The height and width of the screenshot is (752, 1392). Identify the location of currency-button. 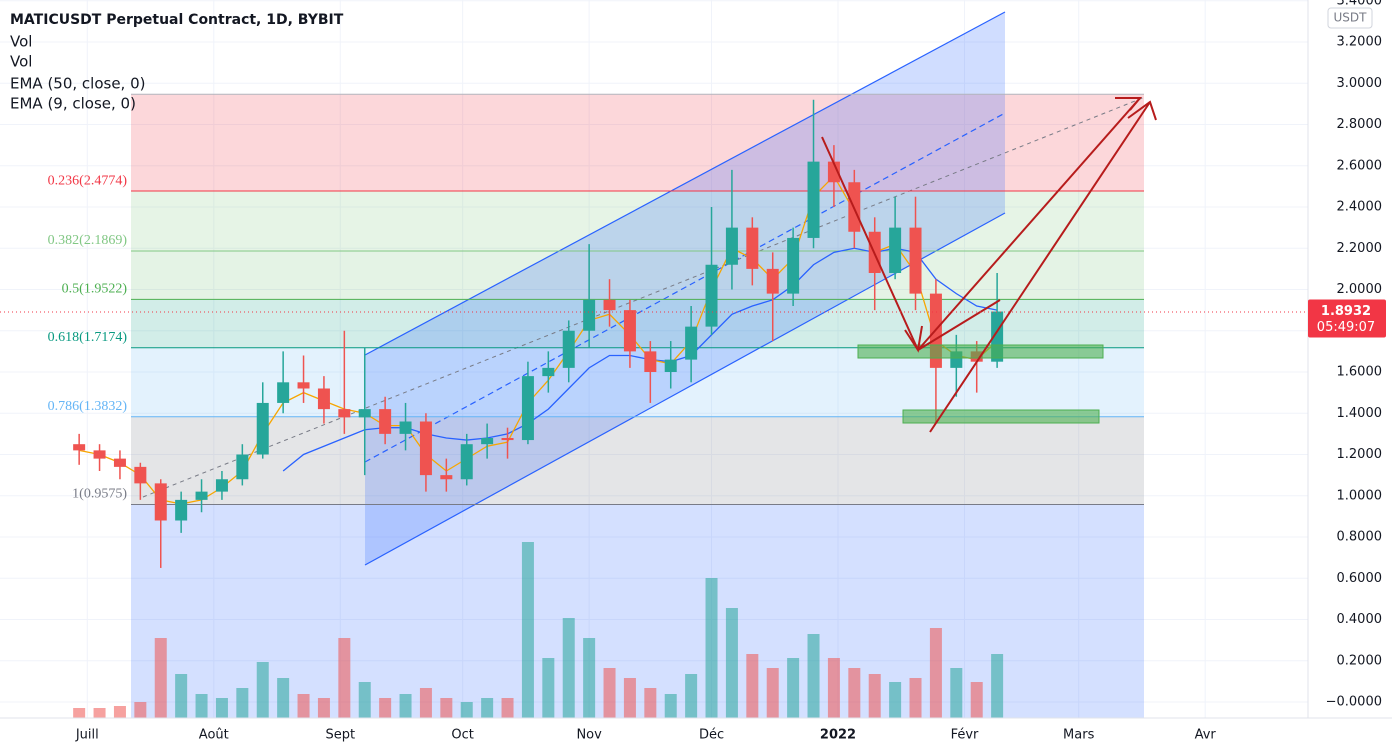
(1350, 18).